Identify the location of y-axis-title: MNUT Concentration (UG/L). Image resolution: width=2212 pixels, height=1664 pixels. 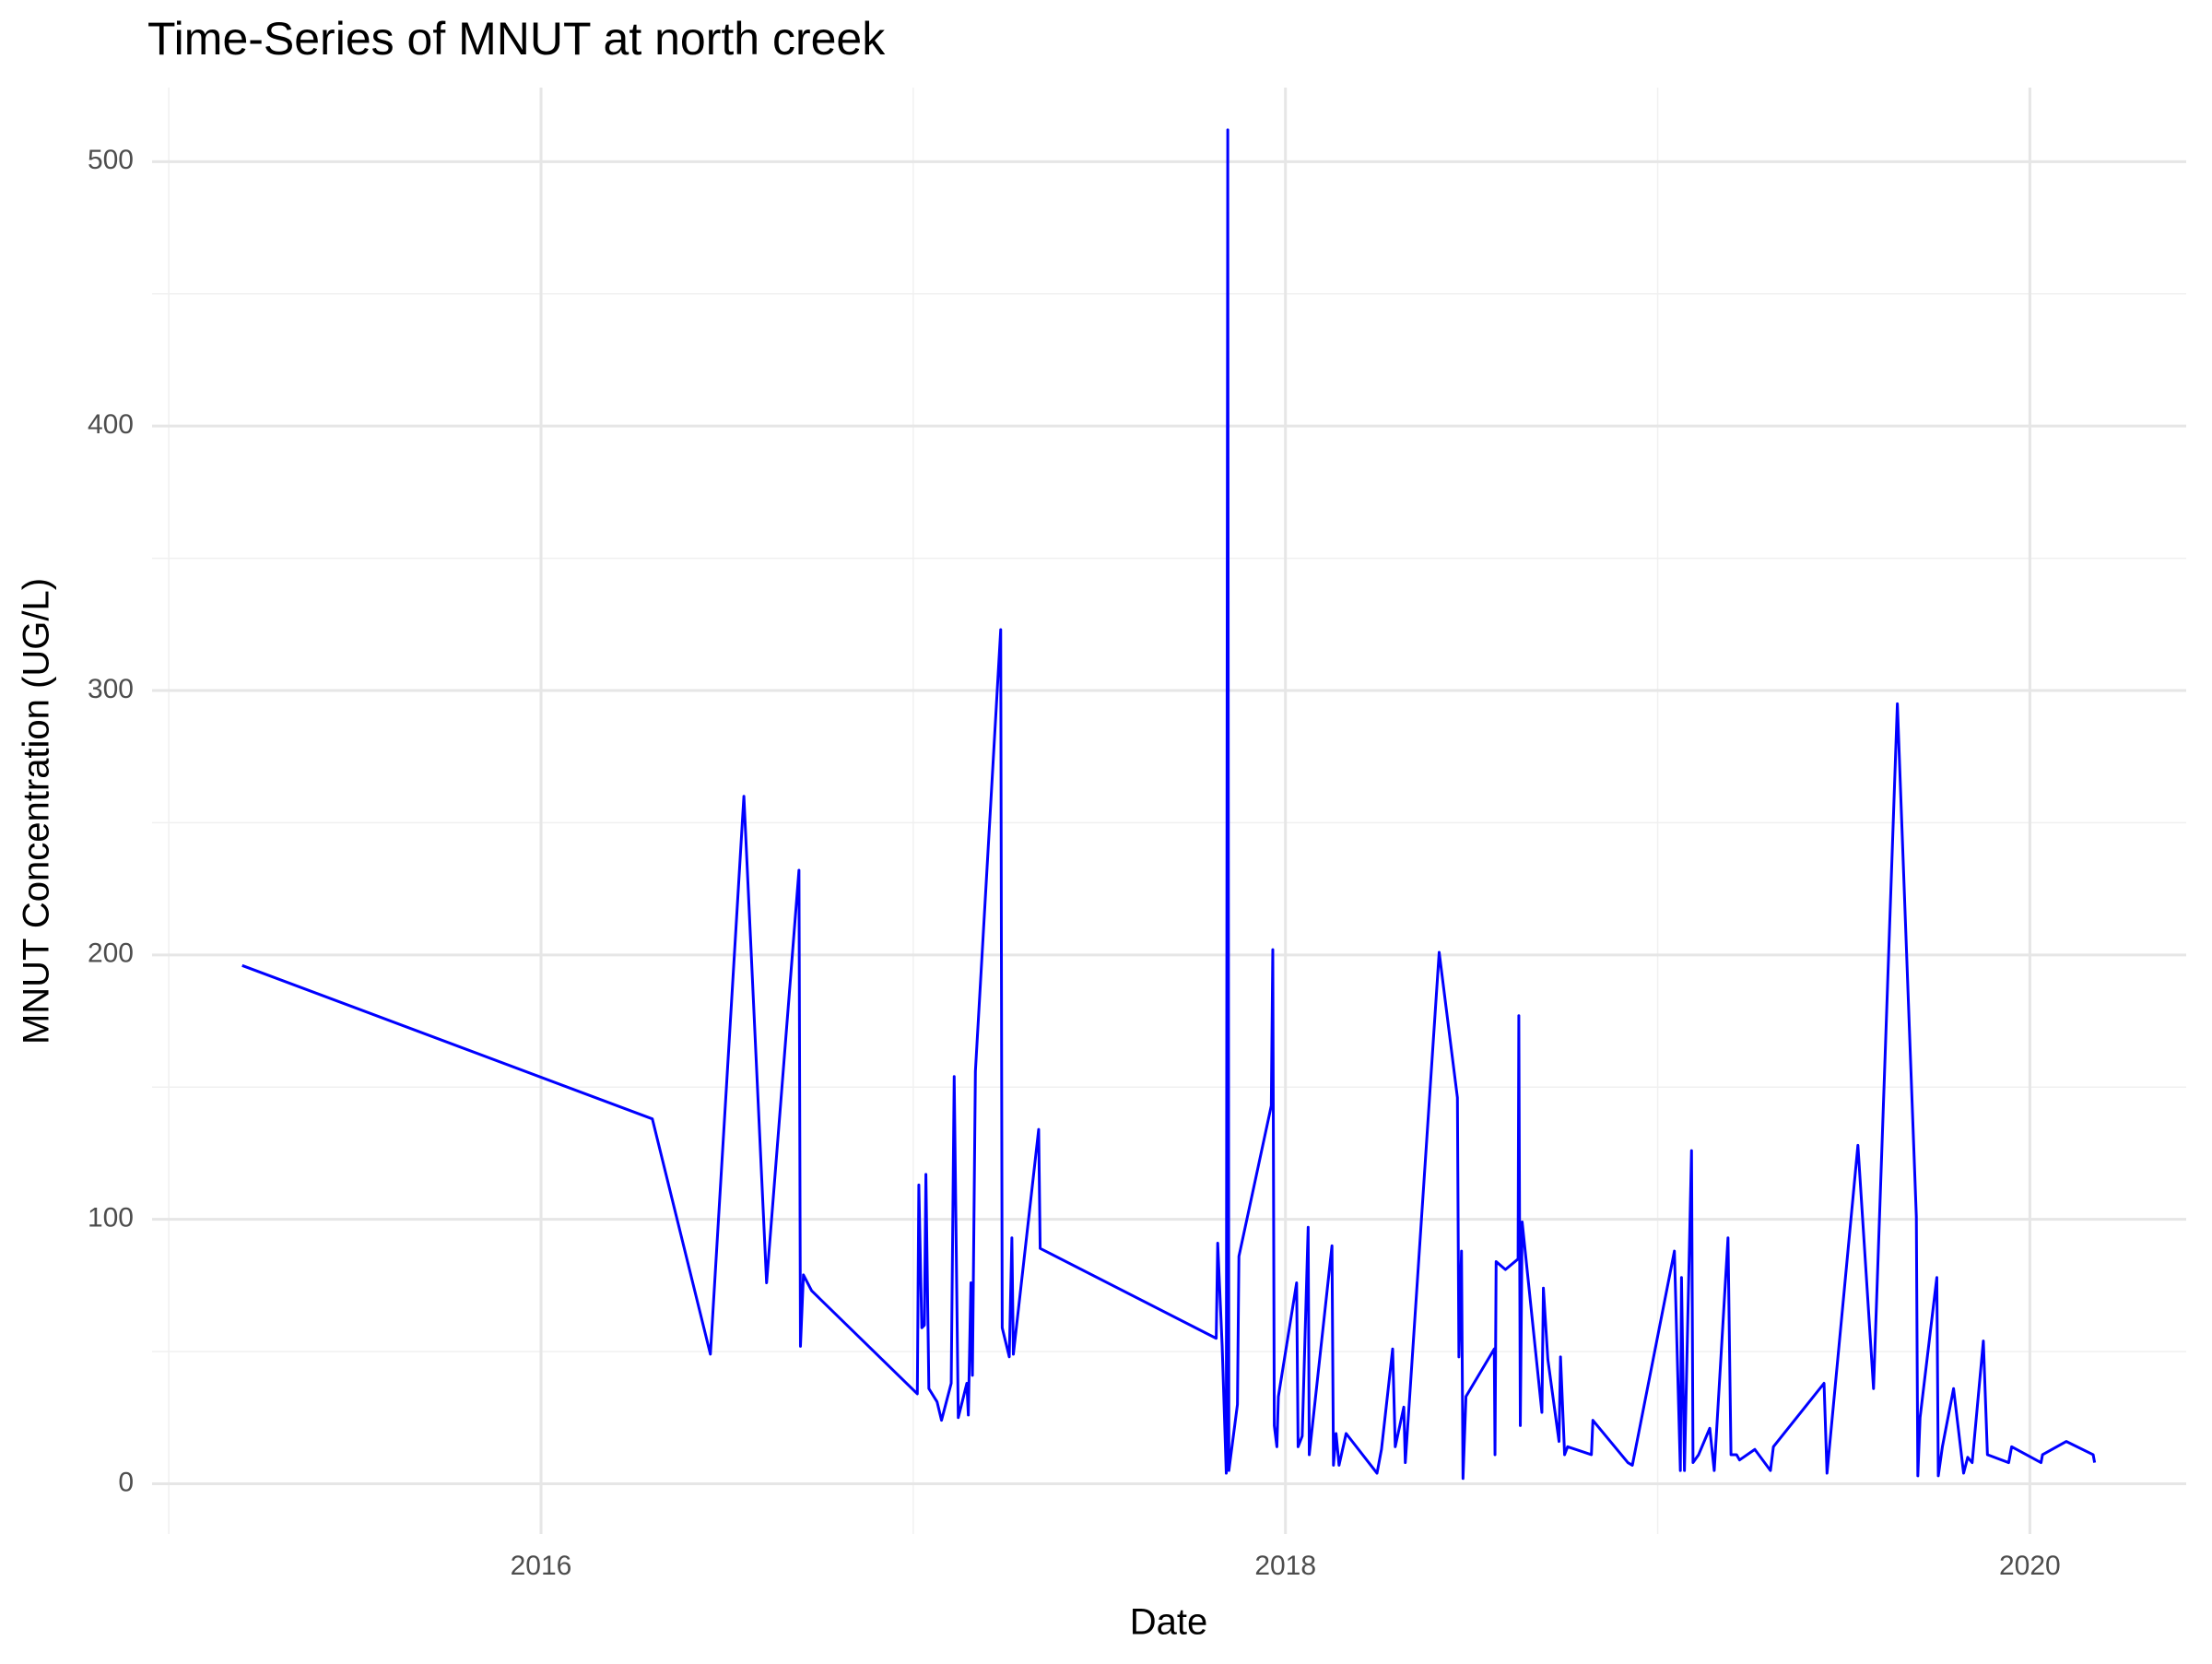
(37, 811).